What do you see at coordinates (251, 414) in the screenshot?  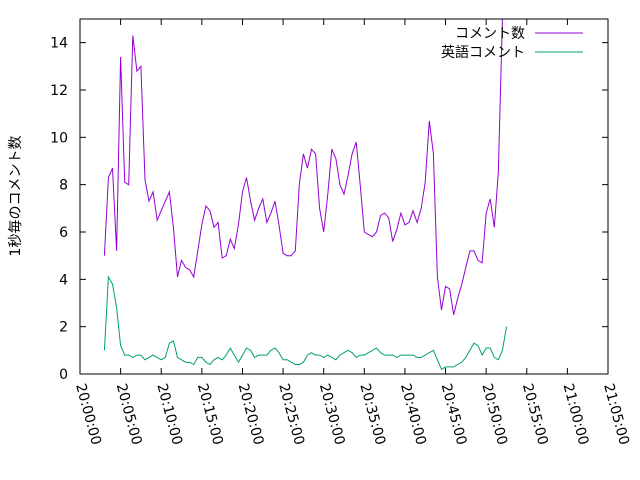 I see `x-tick-label: 20:20:00` at bounding box center [251, 414].